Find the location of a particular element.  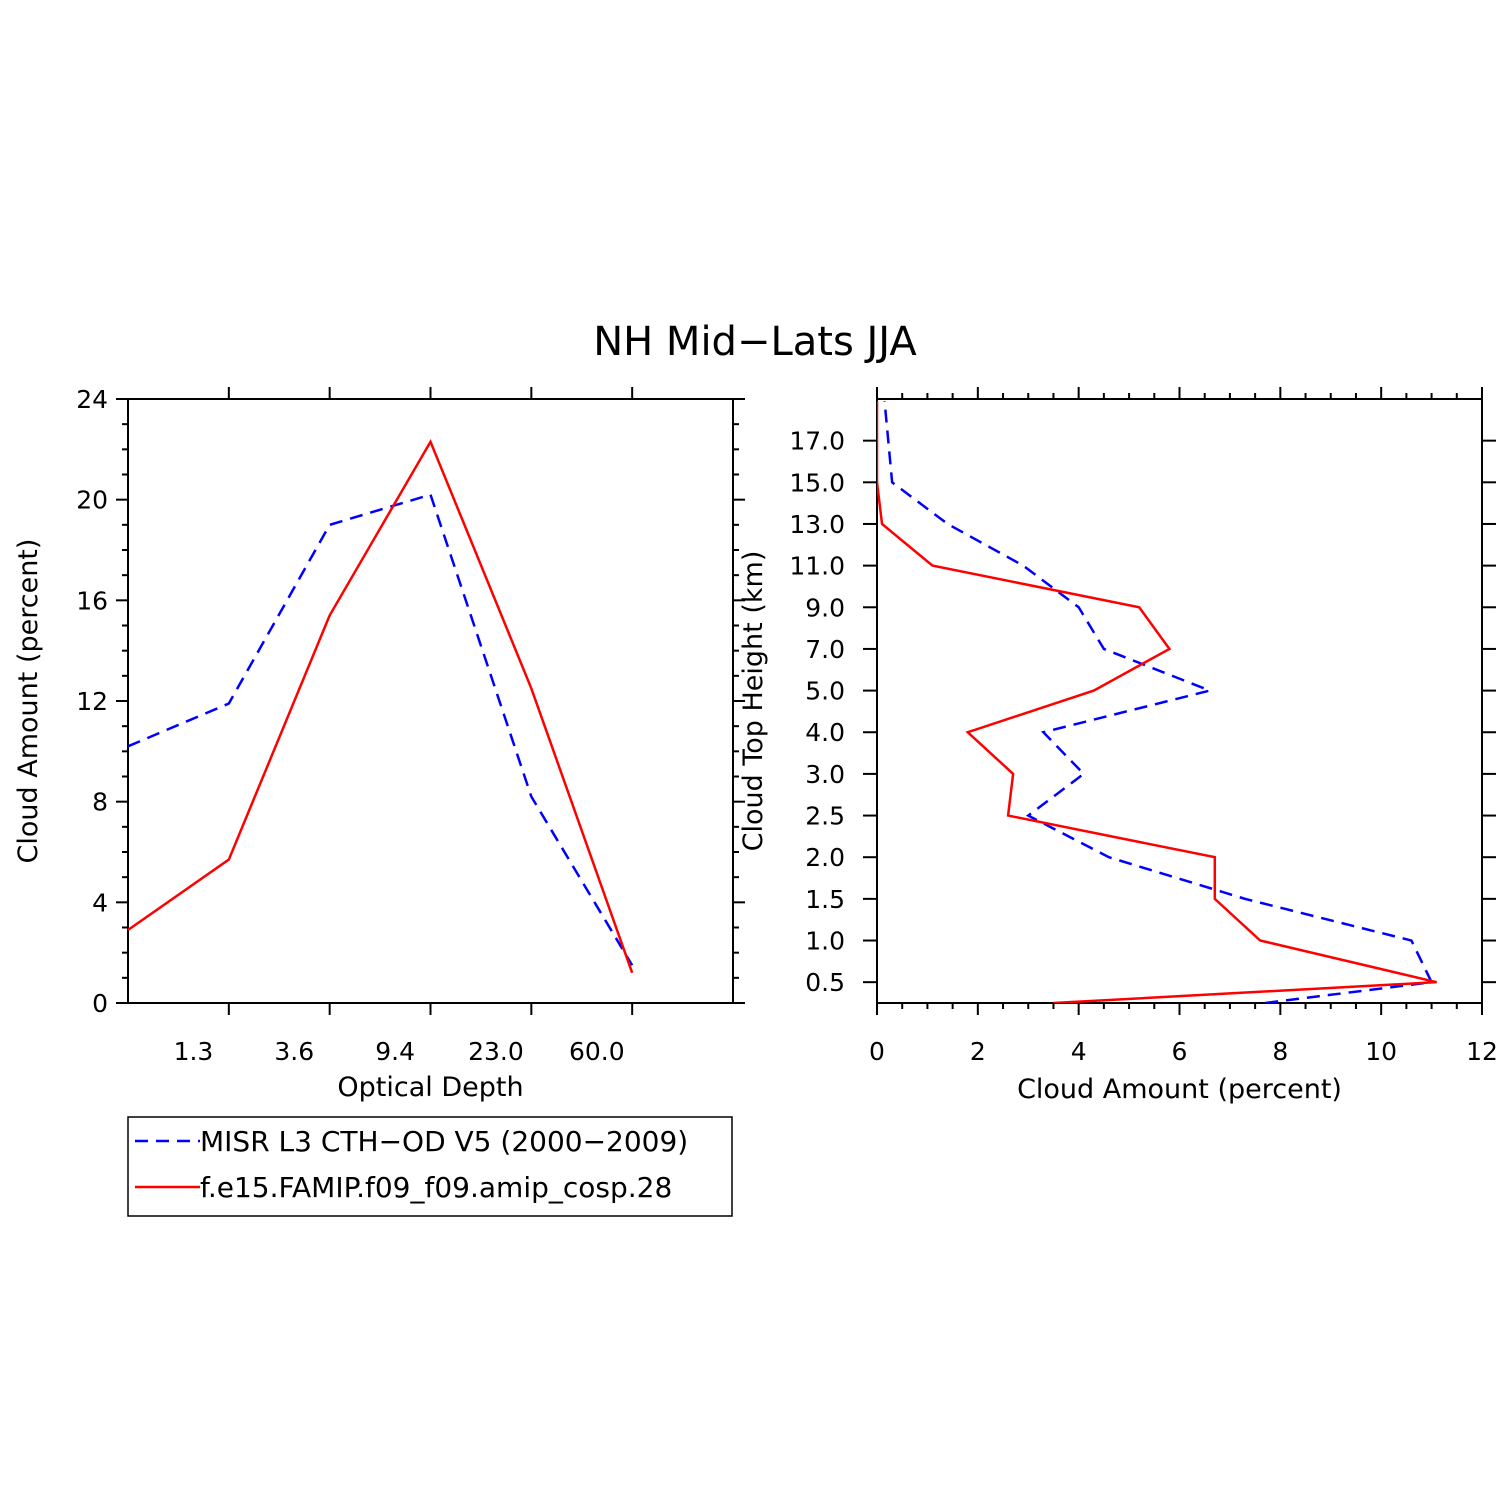

right-y-tick-label: 2.0 is located at coordinates (825, 857).